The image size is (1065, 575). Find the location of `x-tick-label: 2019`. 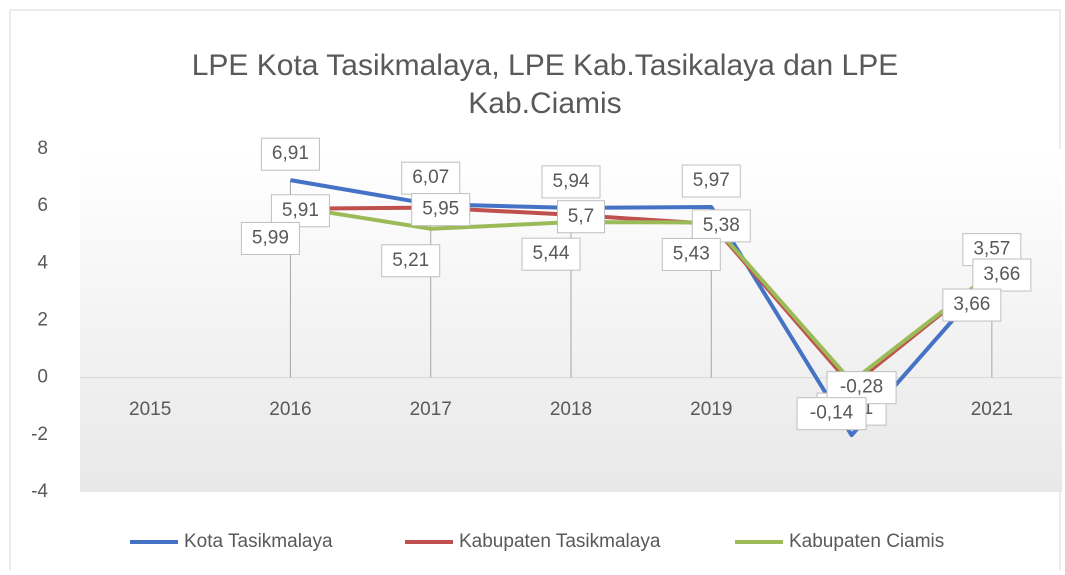

x-tick-label: 2019 is located at coordinates (711, 409).